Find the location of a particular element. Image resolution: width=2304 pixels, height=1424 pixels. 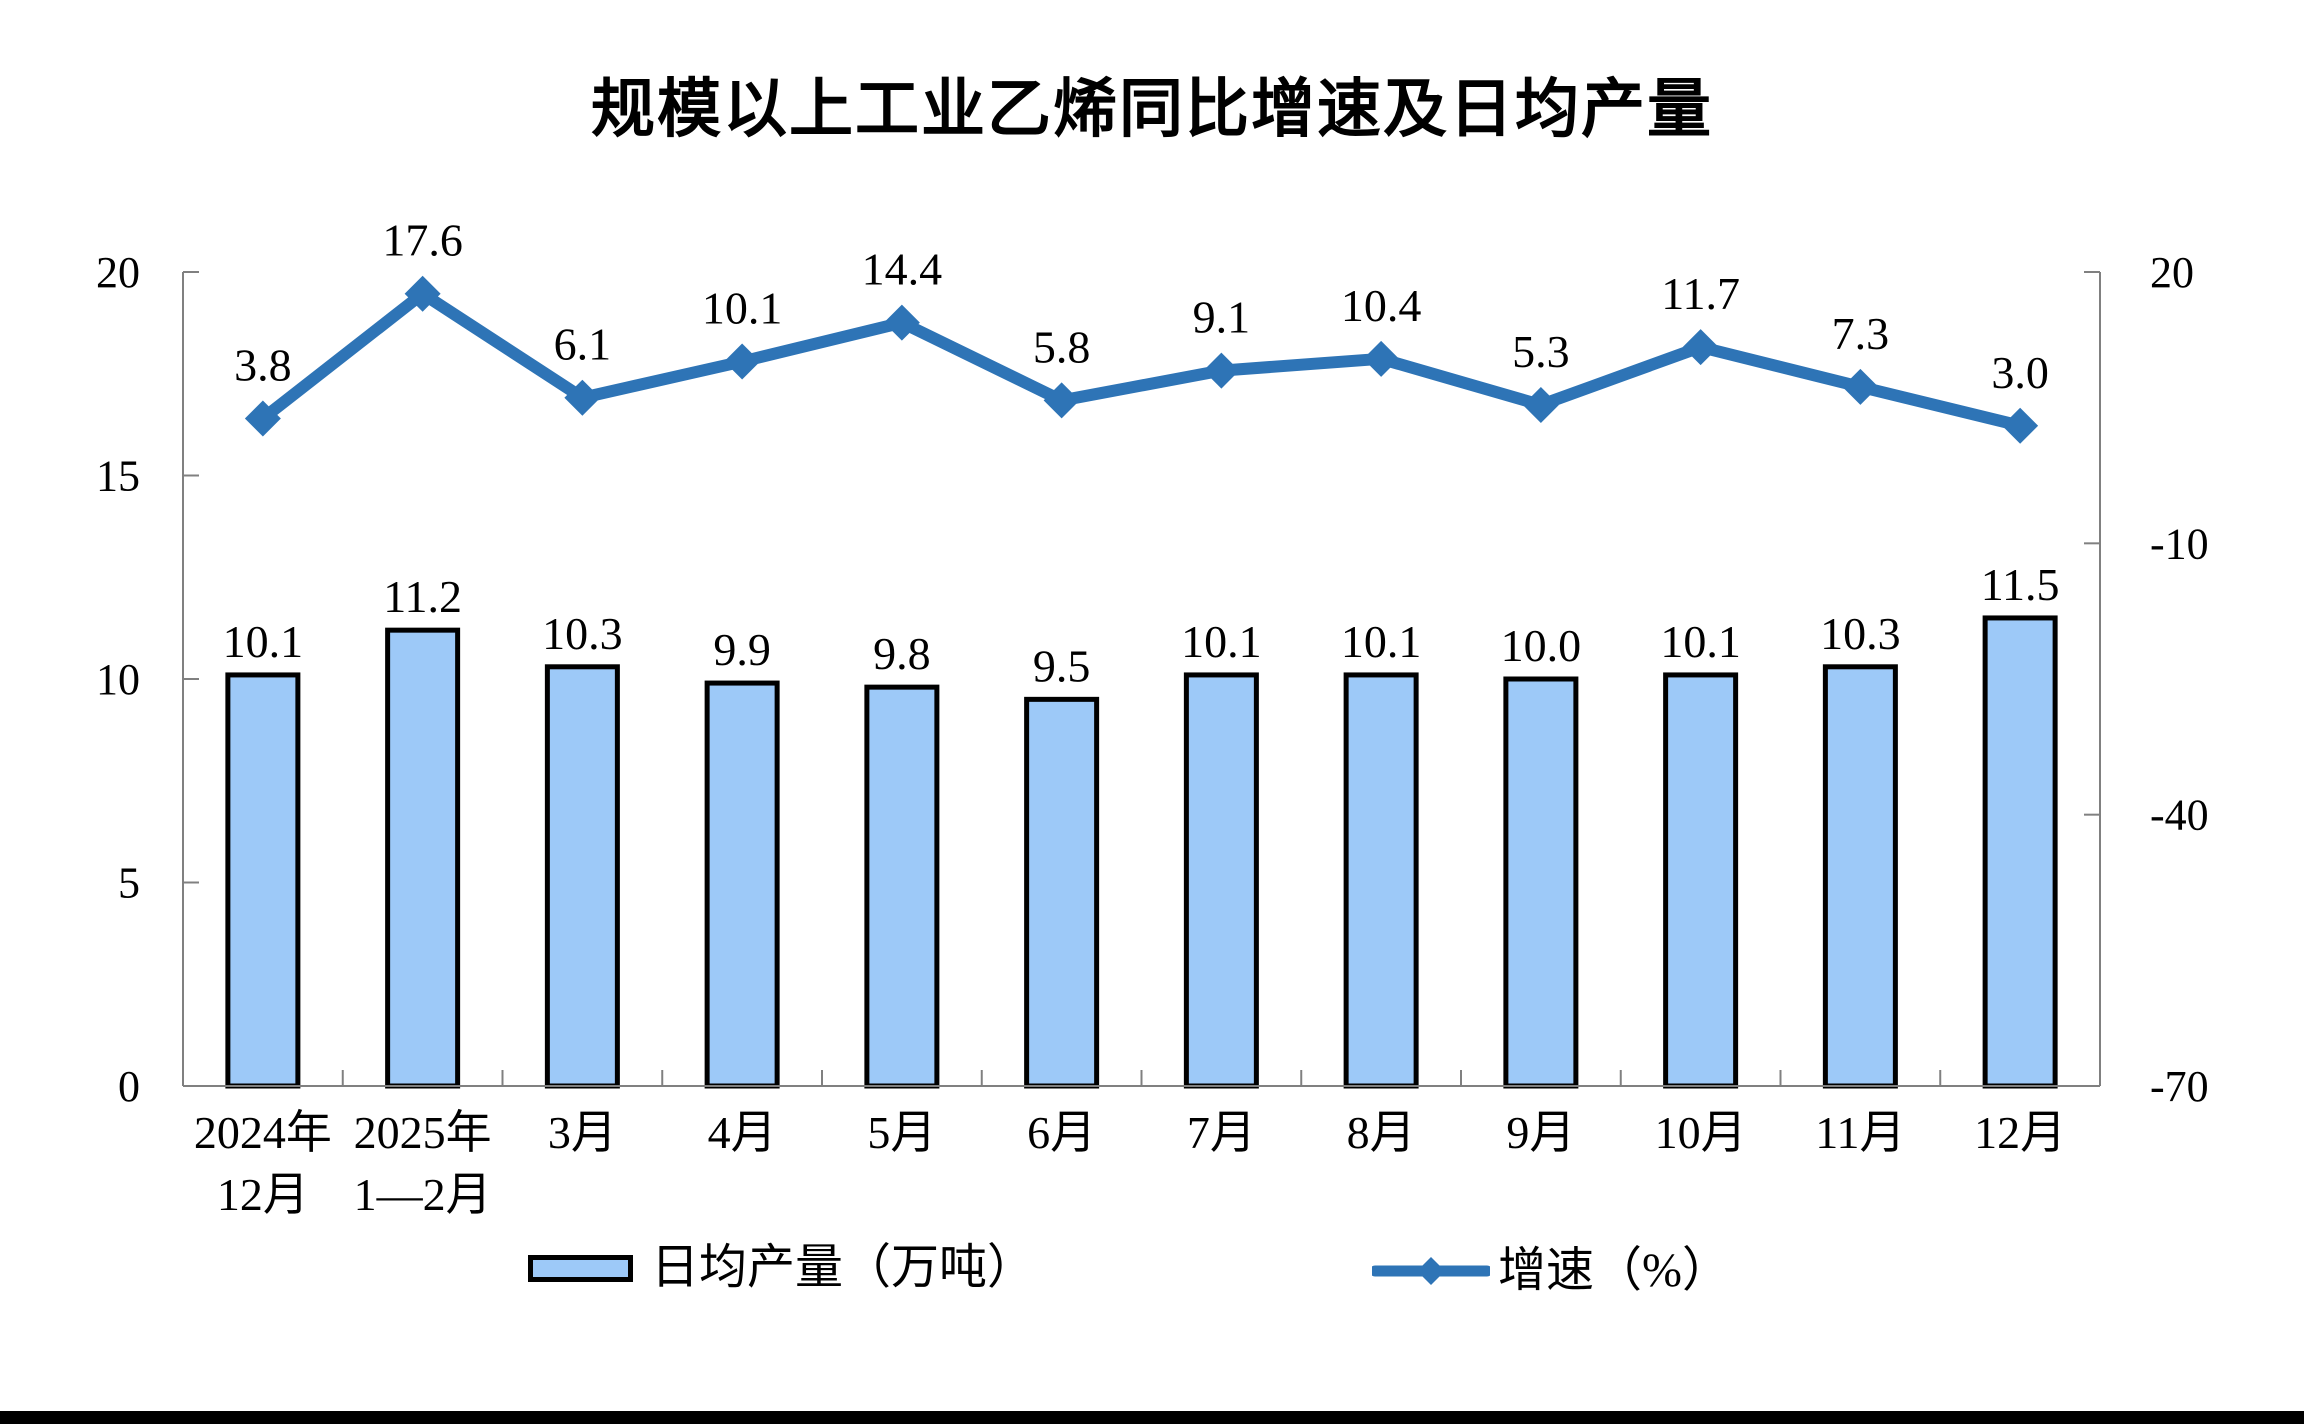

x-category-label: 10月 is located at coordinates (1701, 1132).